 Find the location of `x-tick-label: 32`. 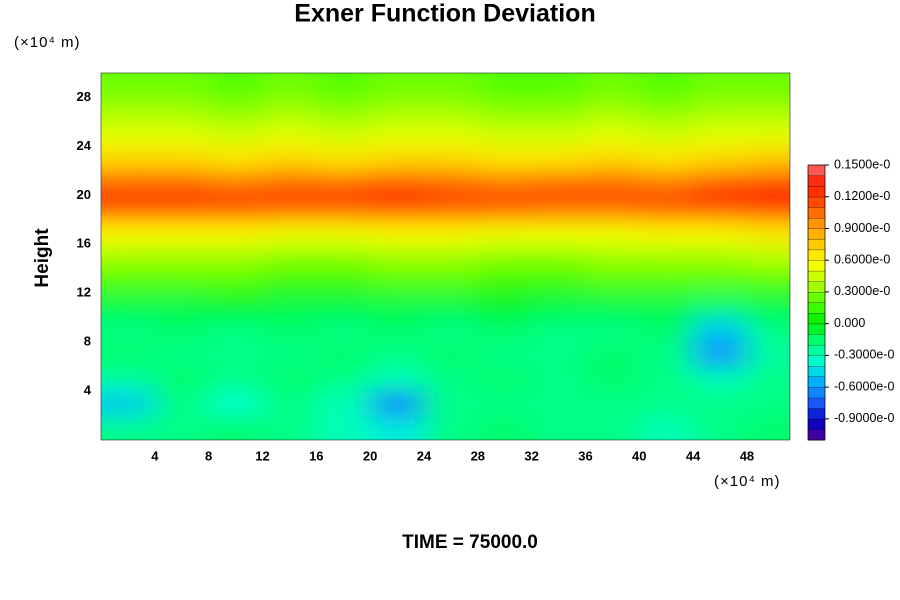

x-tick-label: 32 is located at coordinates (531, 455).